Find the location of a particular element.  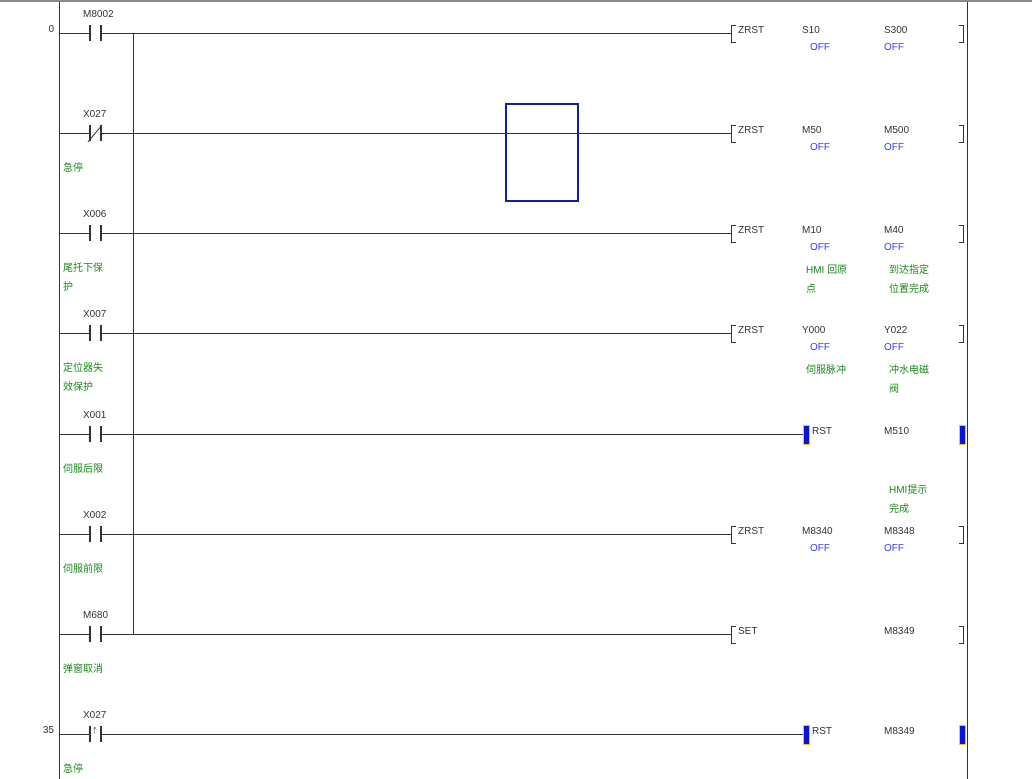

operand: M510 is located at coordinates (897, 431).